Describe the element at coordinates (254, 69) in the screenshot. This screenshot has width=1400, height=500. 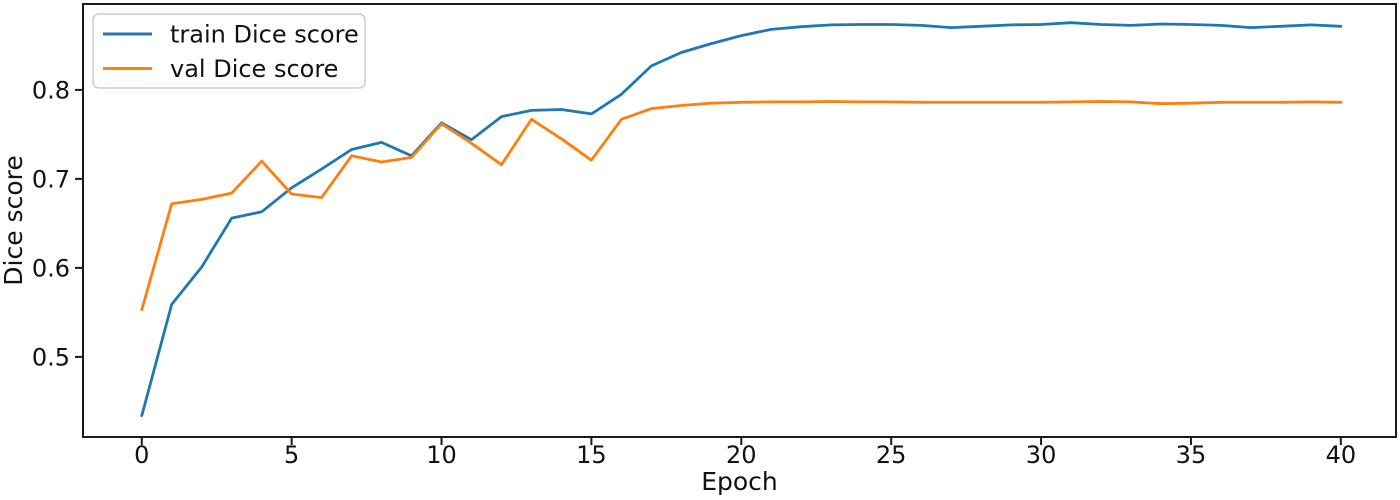
I see `legend-label-val: val Dice score` at that location.